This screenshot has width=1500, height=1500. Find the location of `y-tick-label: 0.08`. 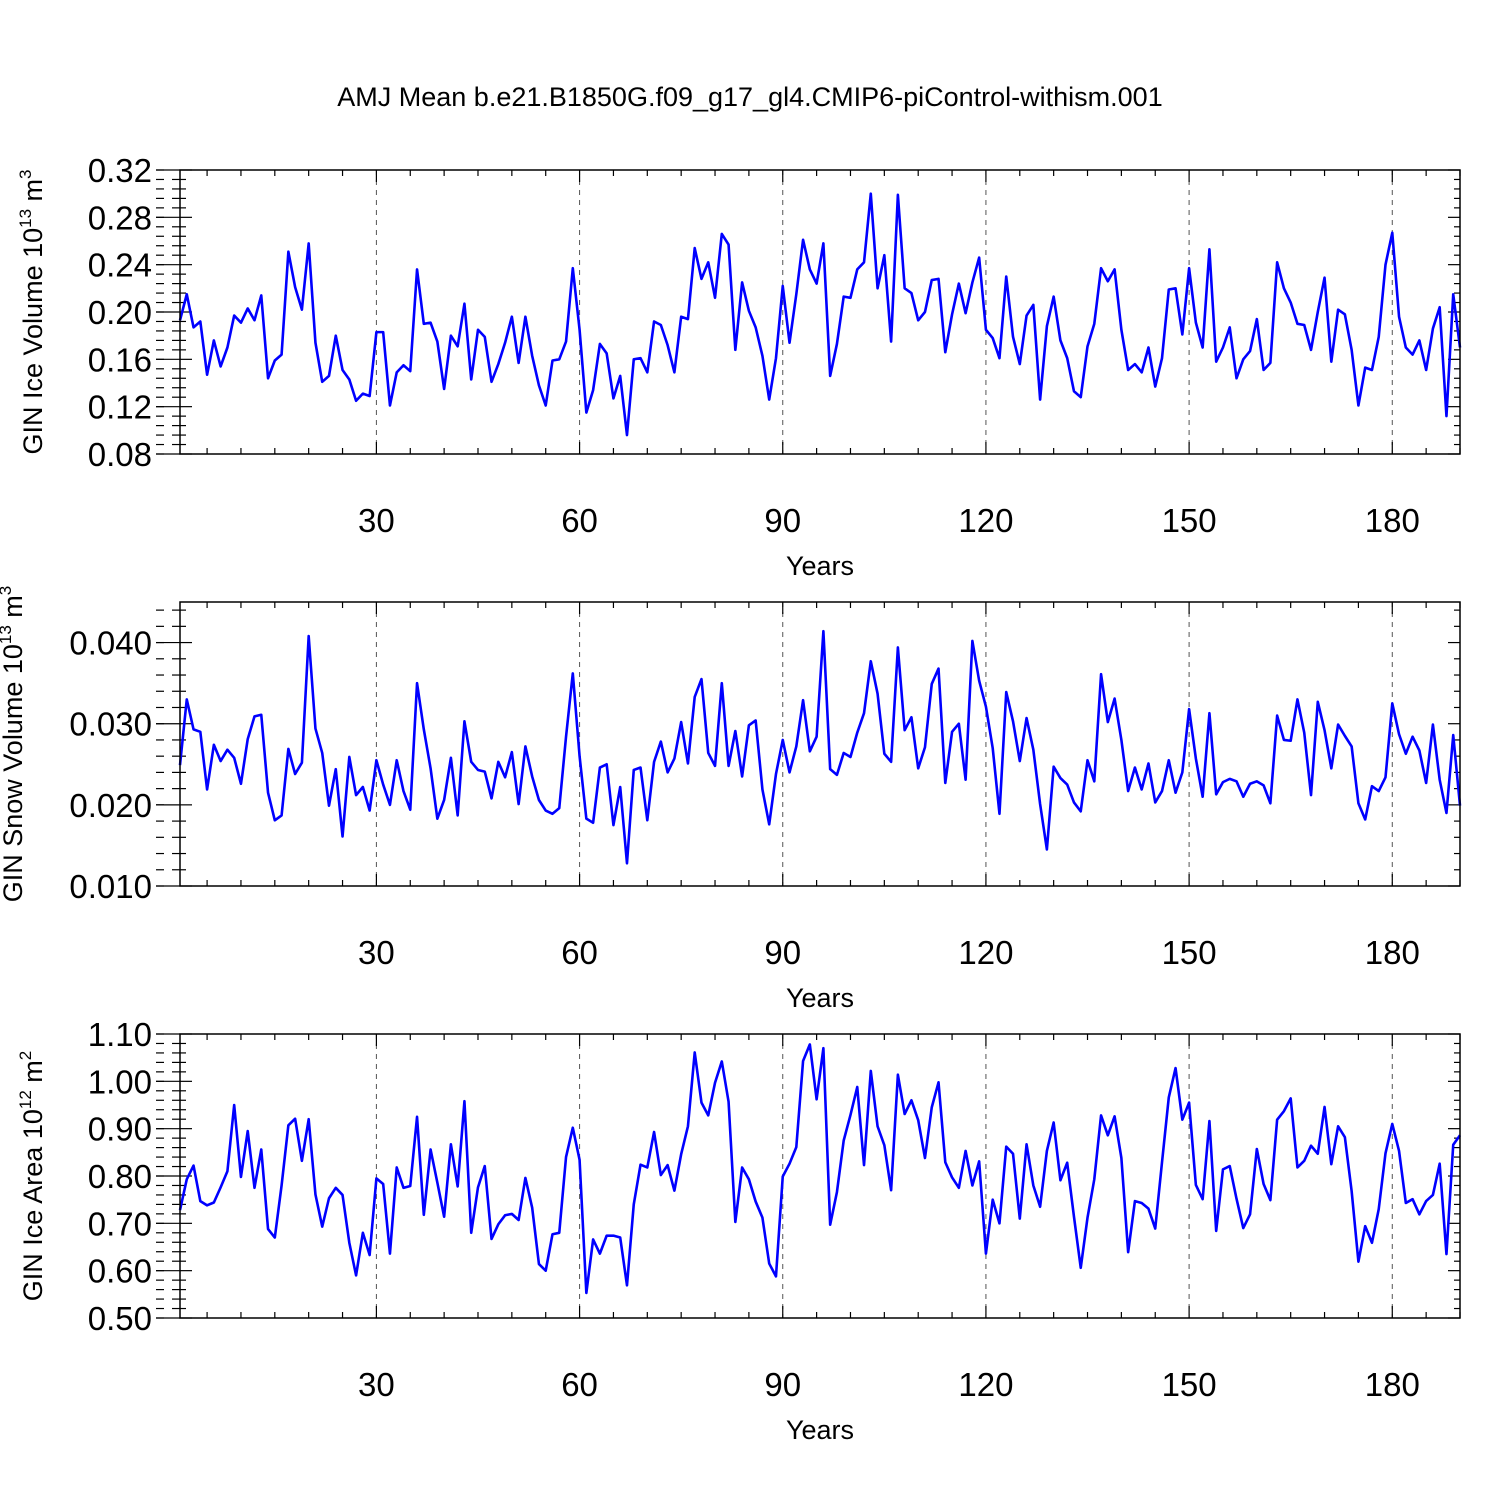

y-tick-label: 0.08 is located at coordinates (120, 454).